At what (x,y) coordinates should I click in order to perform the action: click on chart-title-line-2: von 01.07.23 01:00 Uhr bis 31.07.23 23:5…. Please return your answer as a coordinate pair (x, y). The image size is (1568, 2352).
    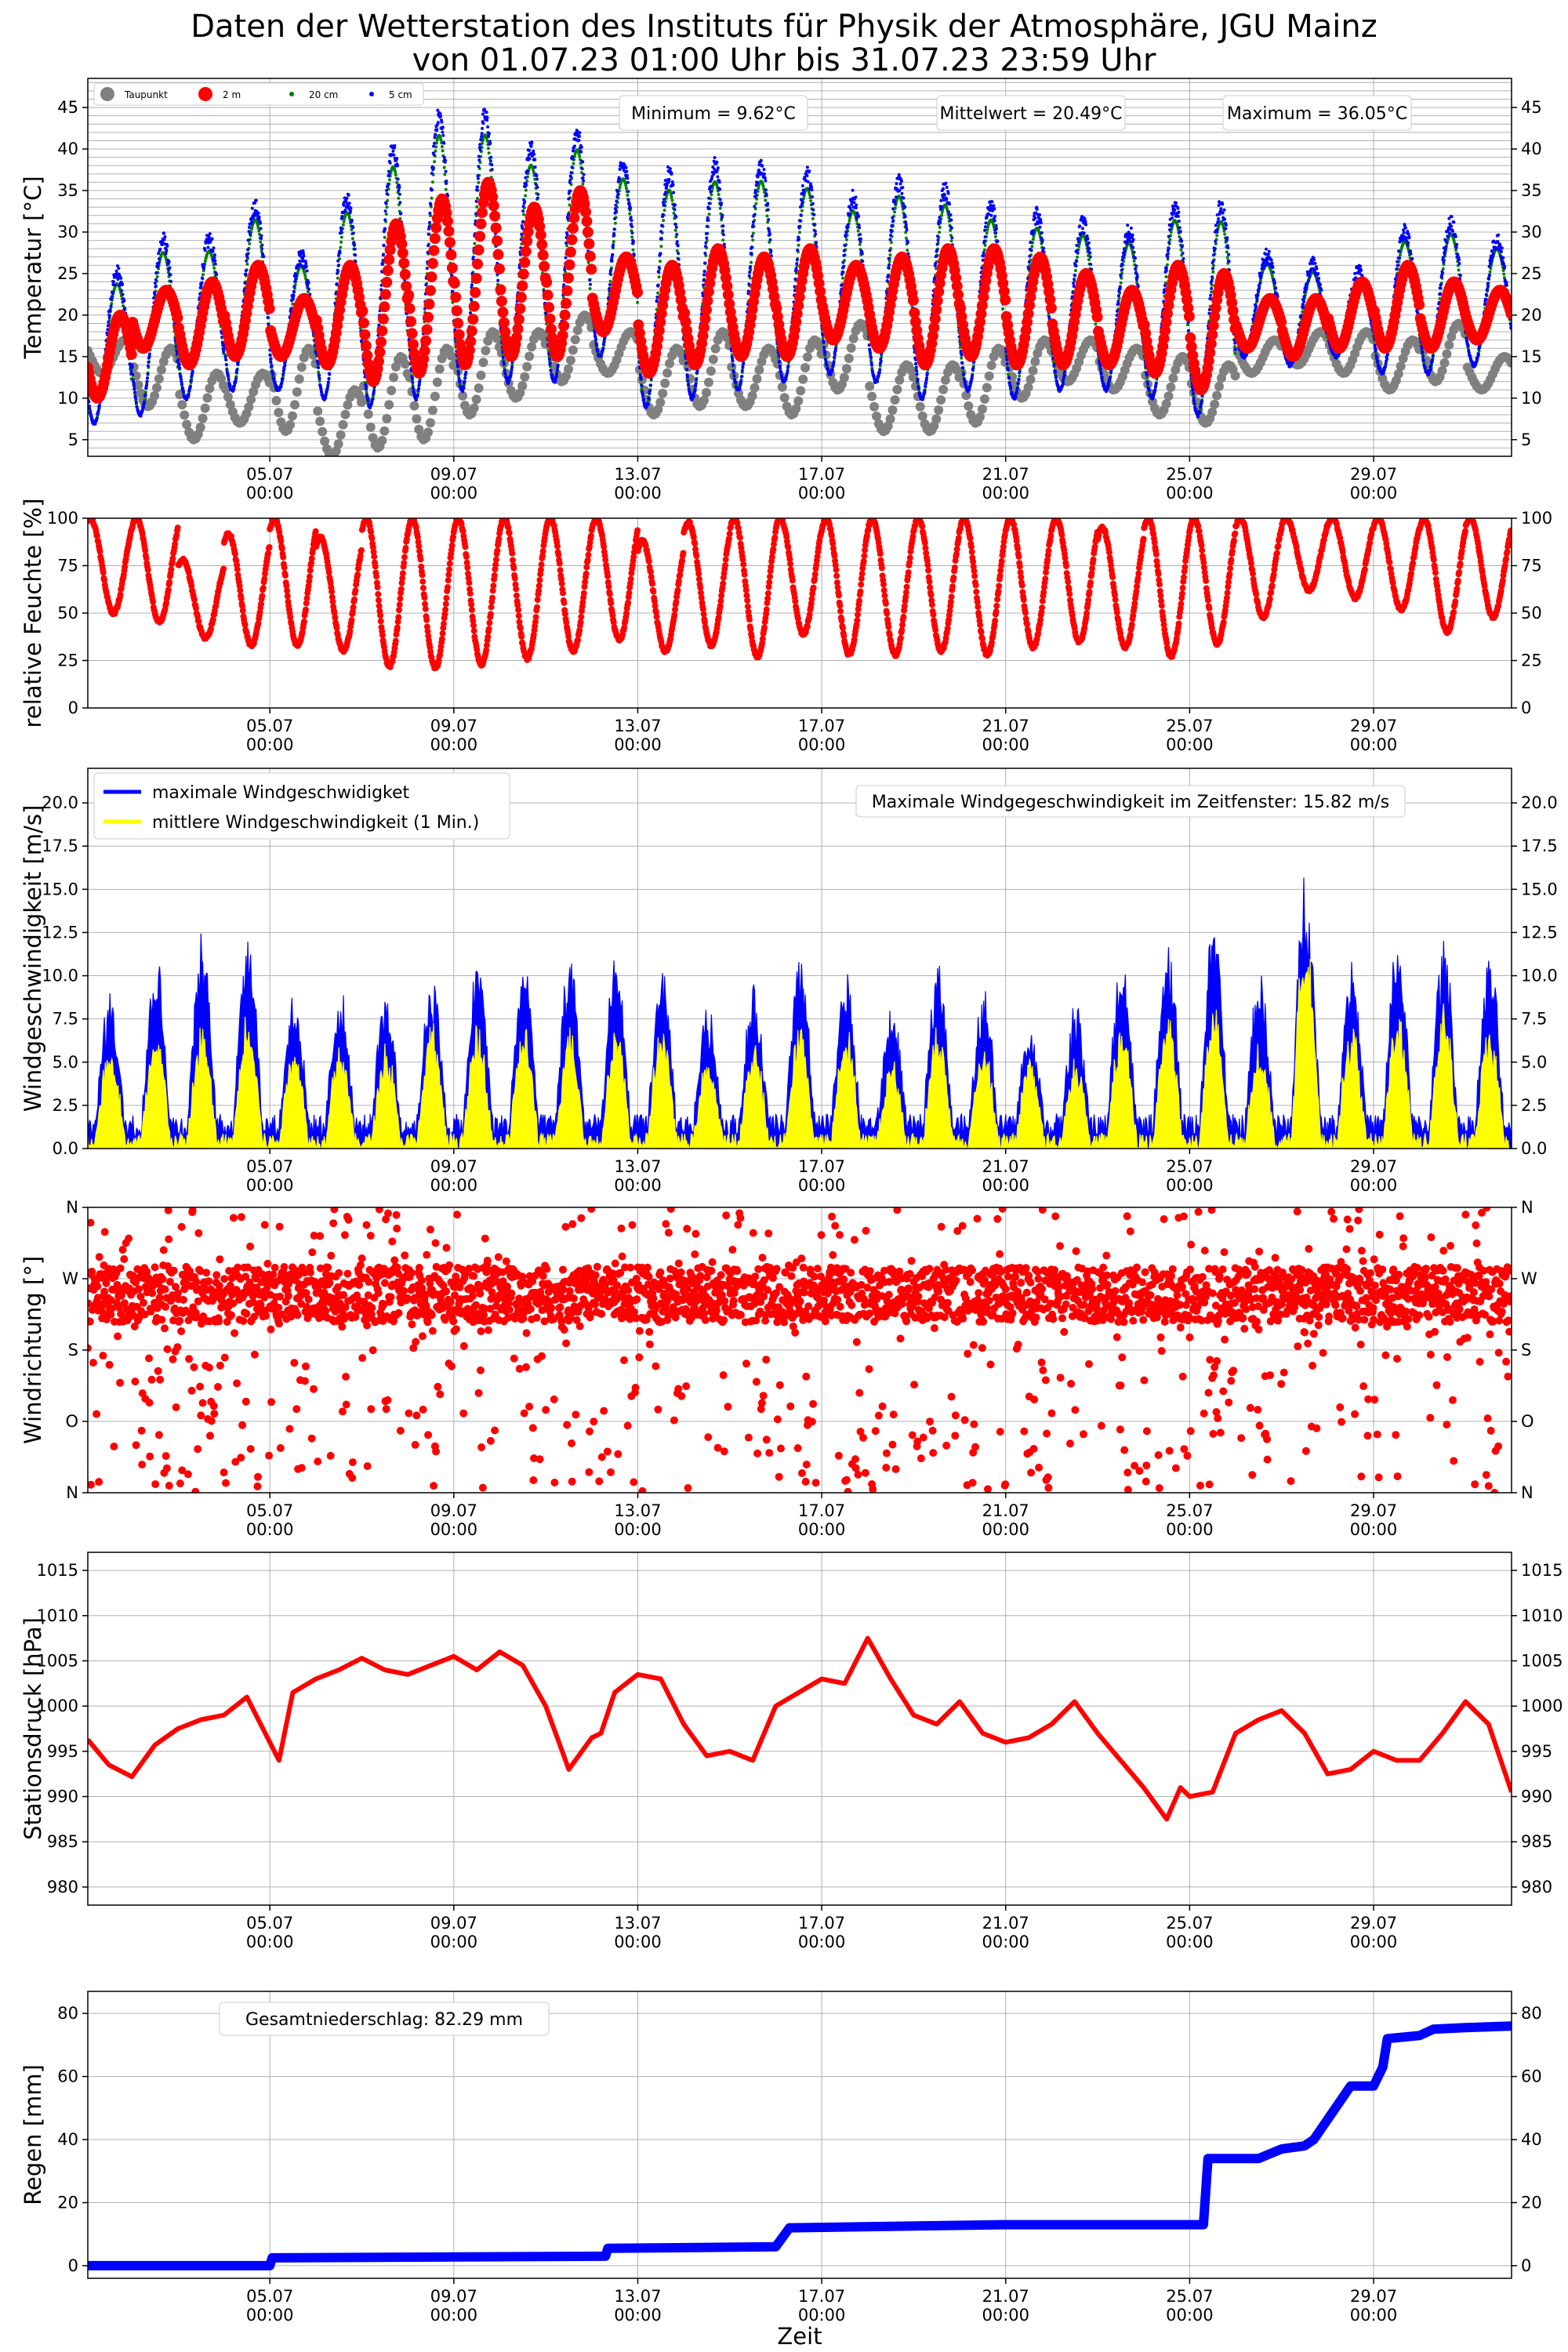
    Looking at the image, I should click on (784, 60).